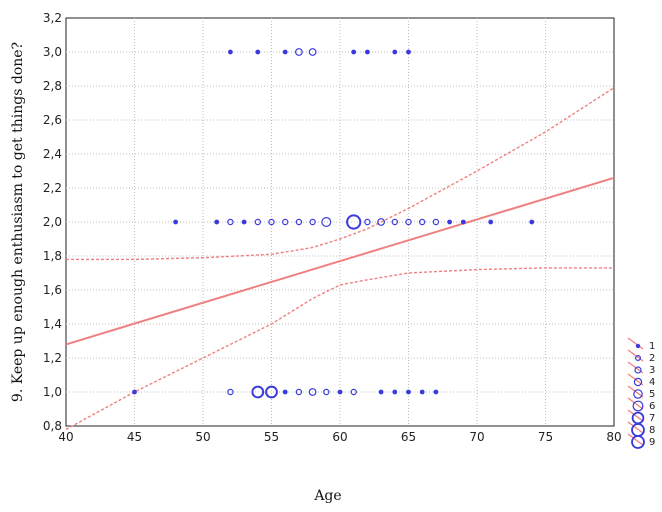 This screenshot has width=662, height=512. What do you see at coordinates (52, 154) in the screenshot?
I see `y-tick-label-8: 2,4` at bounding box center [52, 154].